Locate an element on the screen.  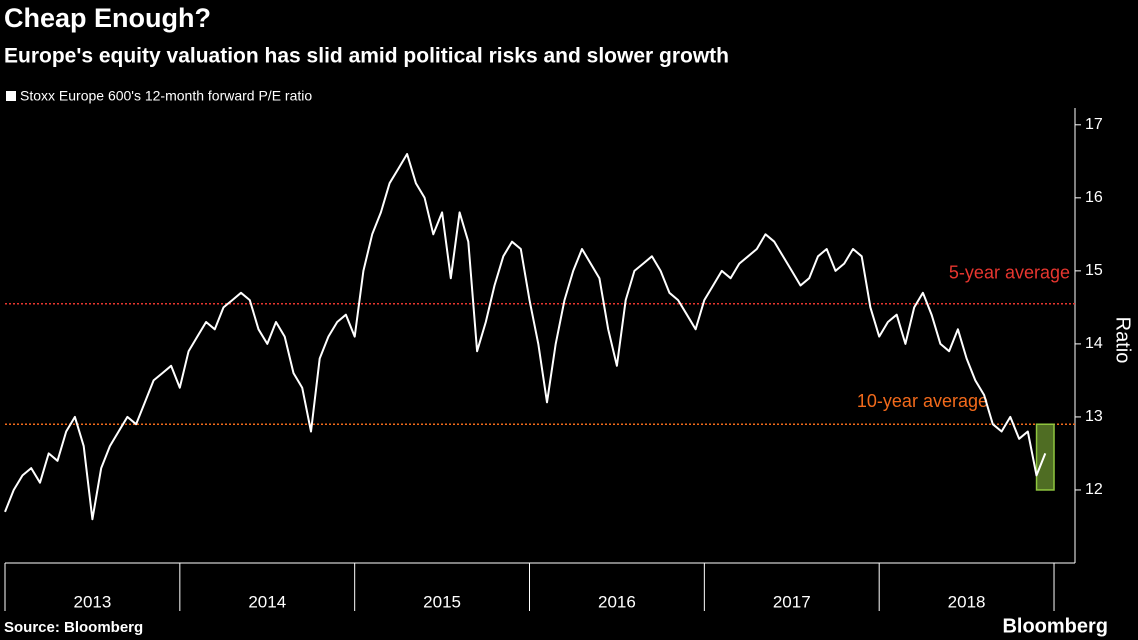
source: Source: Bloomberg is located at coordinates (73, 627).